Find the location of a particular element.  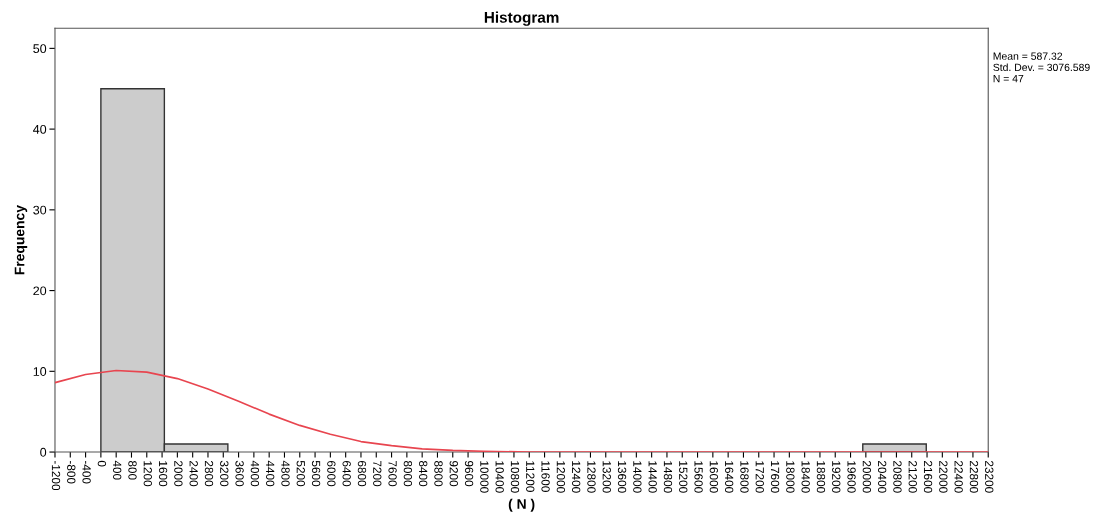

x-tick-label: 8000 is located at coordinates (408, 473).